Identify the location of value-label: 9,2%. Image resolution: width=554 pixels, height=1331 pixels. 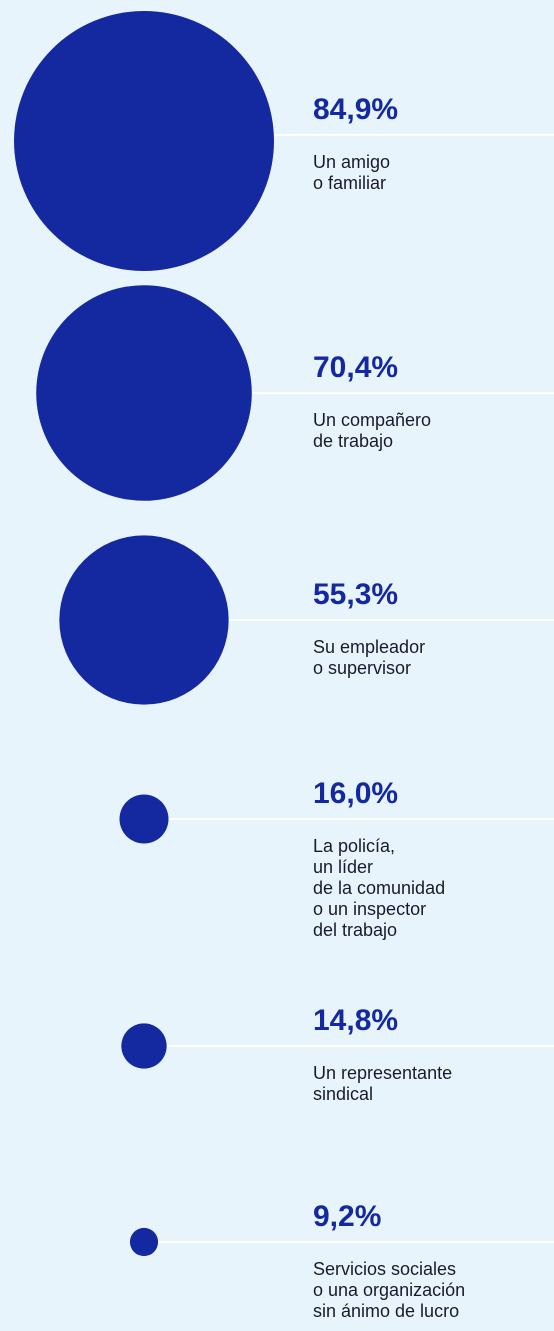
(347, 1216).